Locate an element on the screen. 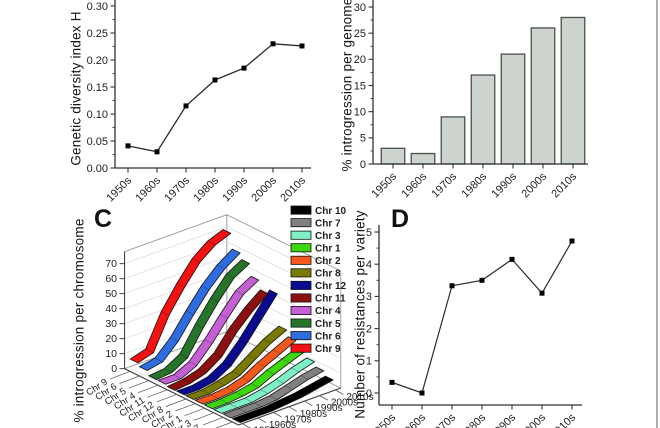  z-tick-label: 30 is located at coordinates (111, 324).